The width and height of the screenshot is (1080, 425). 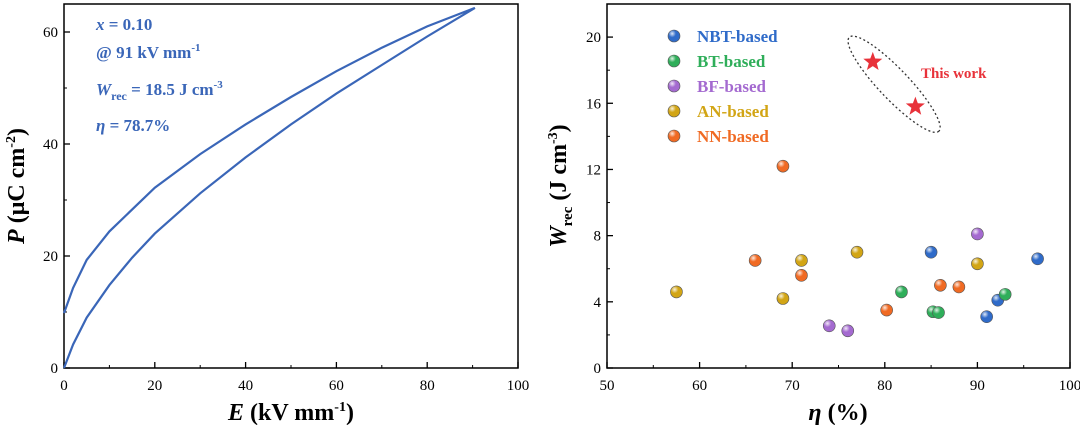 I want to click on annot-field: @ 91 kV mm-1, so click(x=148, y=52).